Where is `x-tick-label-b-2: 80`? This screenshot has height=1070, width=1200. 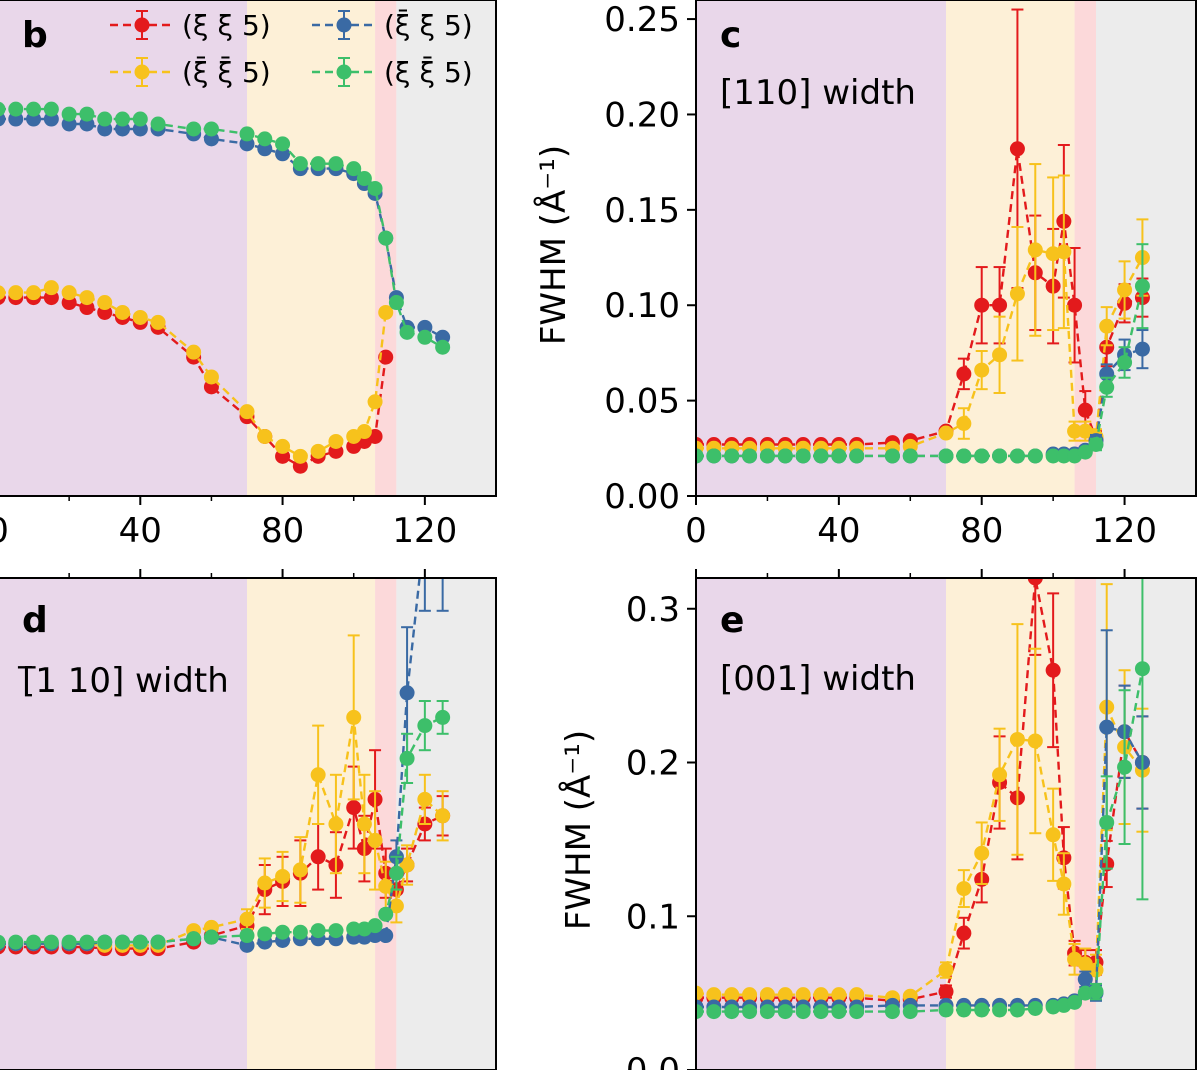
x-tick-label-b-2: 80 is located at coordinates (282, 531).